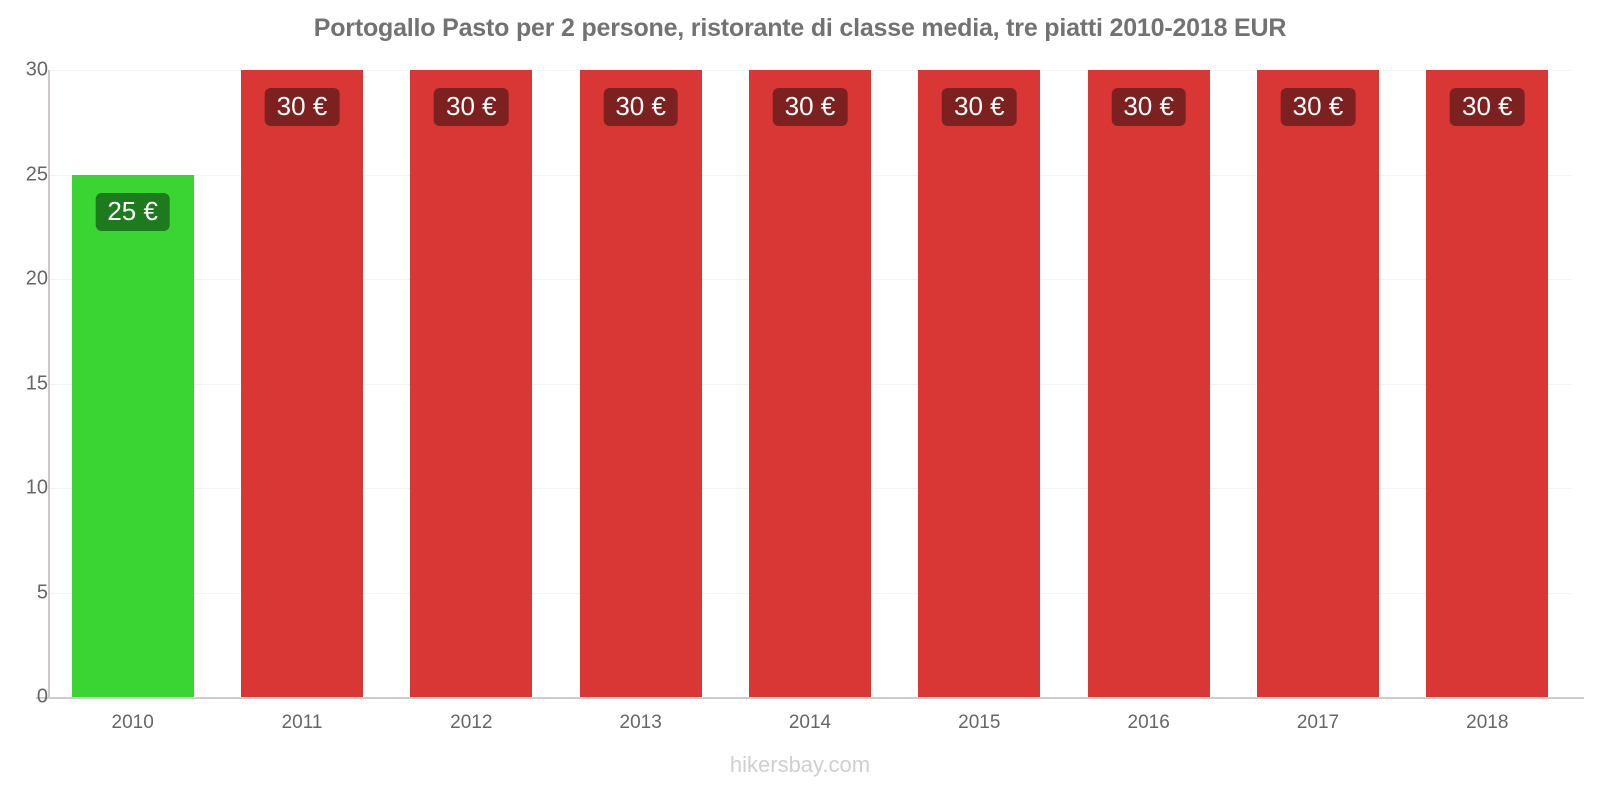 This screenshot has width=1600, height=800. I want to click on bar-value-label: 25 €, so click(132, 211).